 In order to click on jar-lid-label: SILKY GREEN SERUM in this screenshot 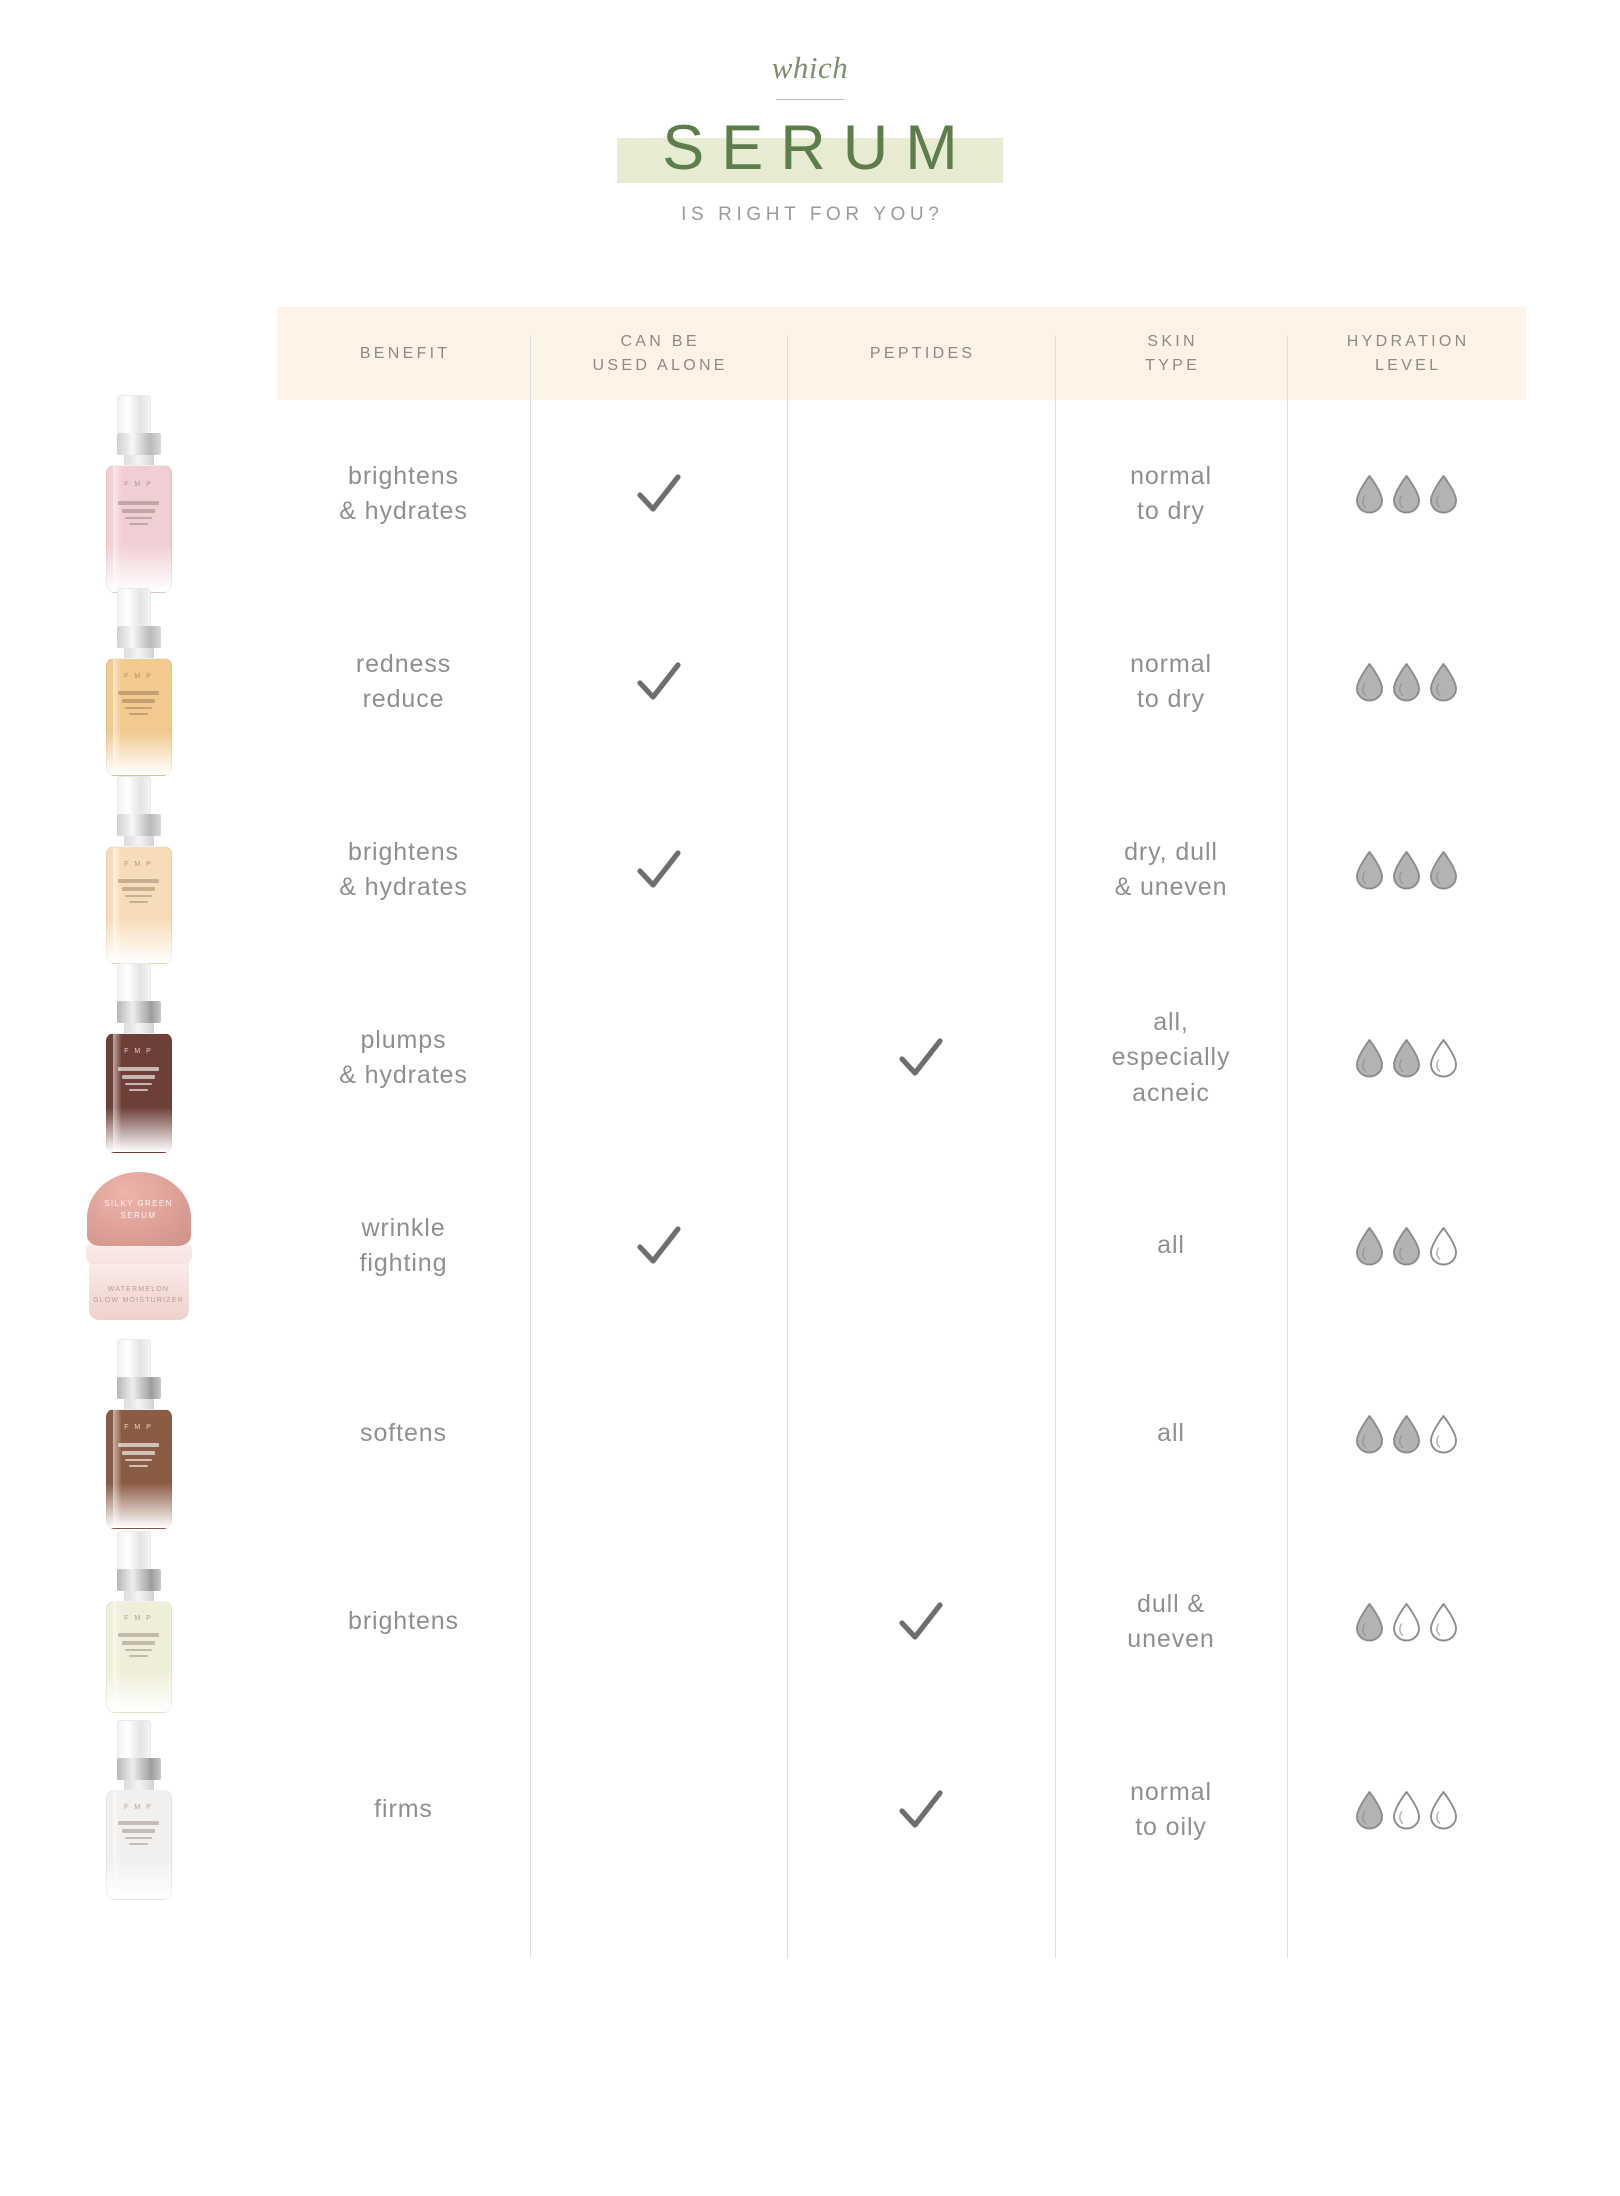, I will do `click(138, 1209)`.